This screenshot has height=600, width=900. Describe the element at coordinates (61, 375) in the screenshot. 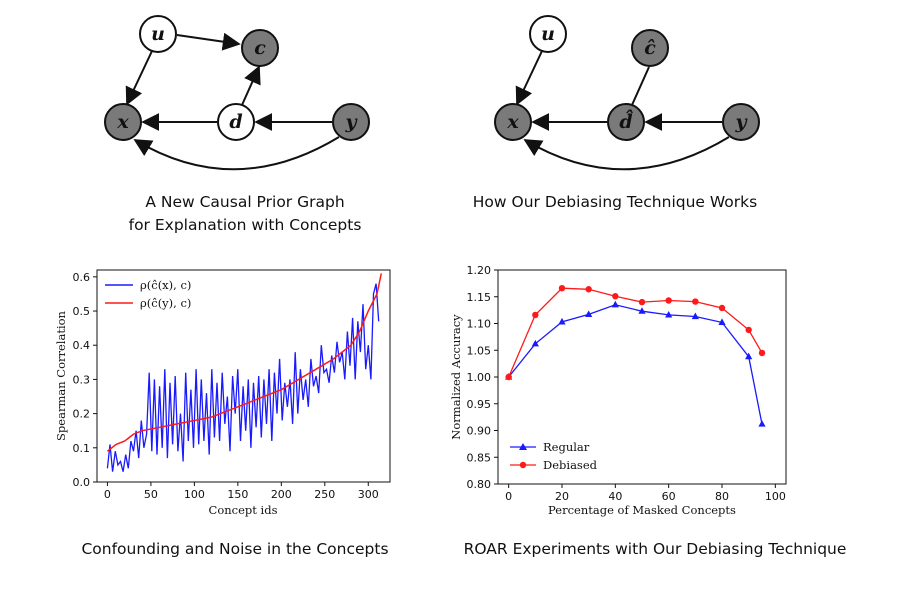

I see `y-axis-label: Spearman Correlation` at that location.